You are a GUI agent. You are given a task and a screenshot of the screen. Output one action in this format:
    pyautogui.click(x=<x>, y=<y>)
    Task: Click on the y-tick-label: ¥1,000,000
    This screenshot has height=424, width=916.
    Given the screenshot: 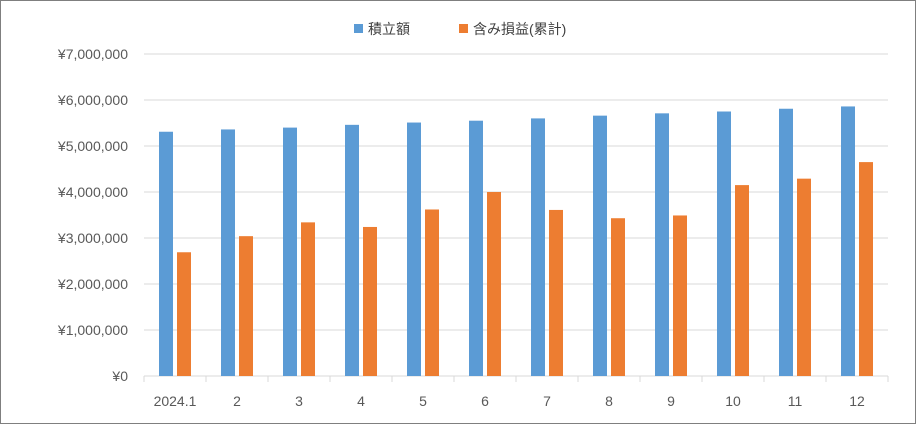 What is the action you would take?
    pyautogui.click(x=92, y=330)
    